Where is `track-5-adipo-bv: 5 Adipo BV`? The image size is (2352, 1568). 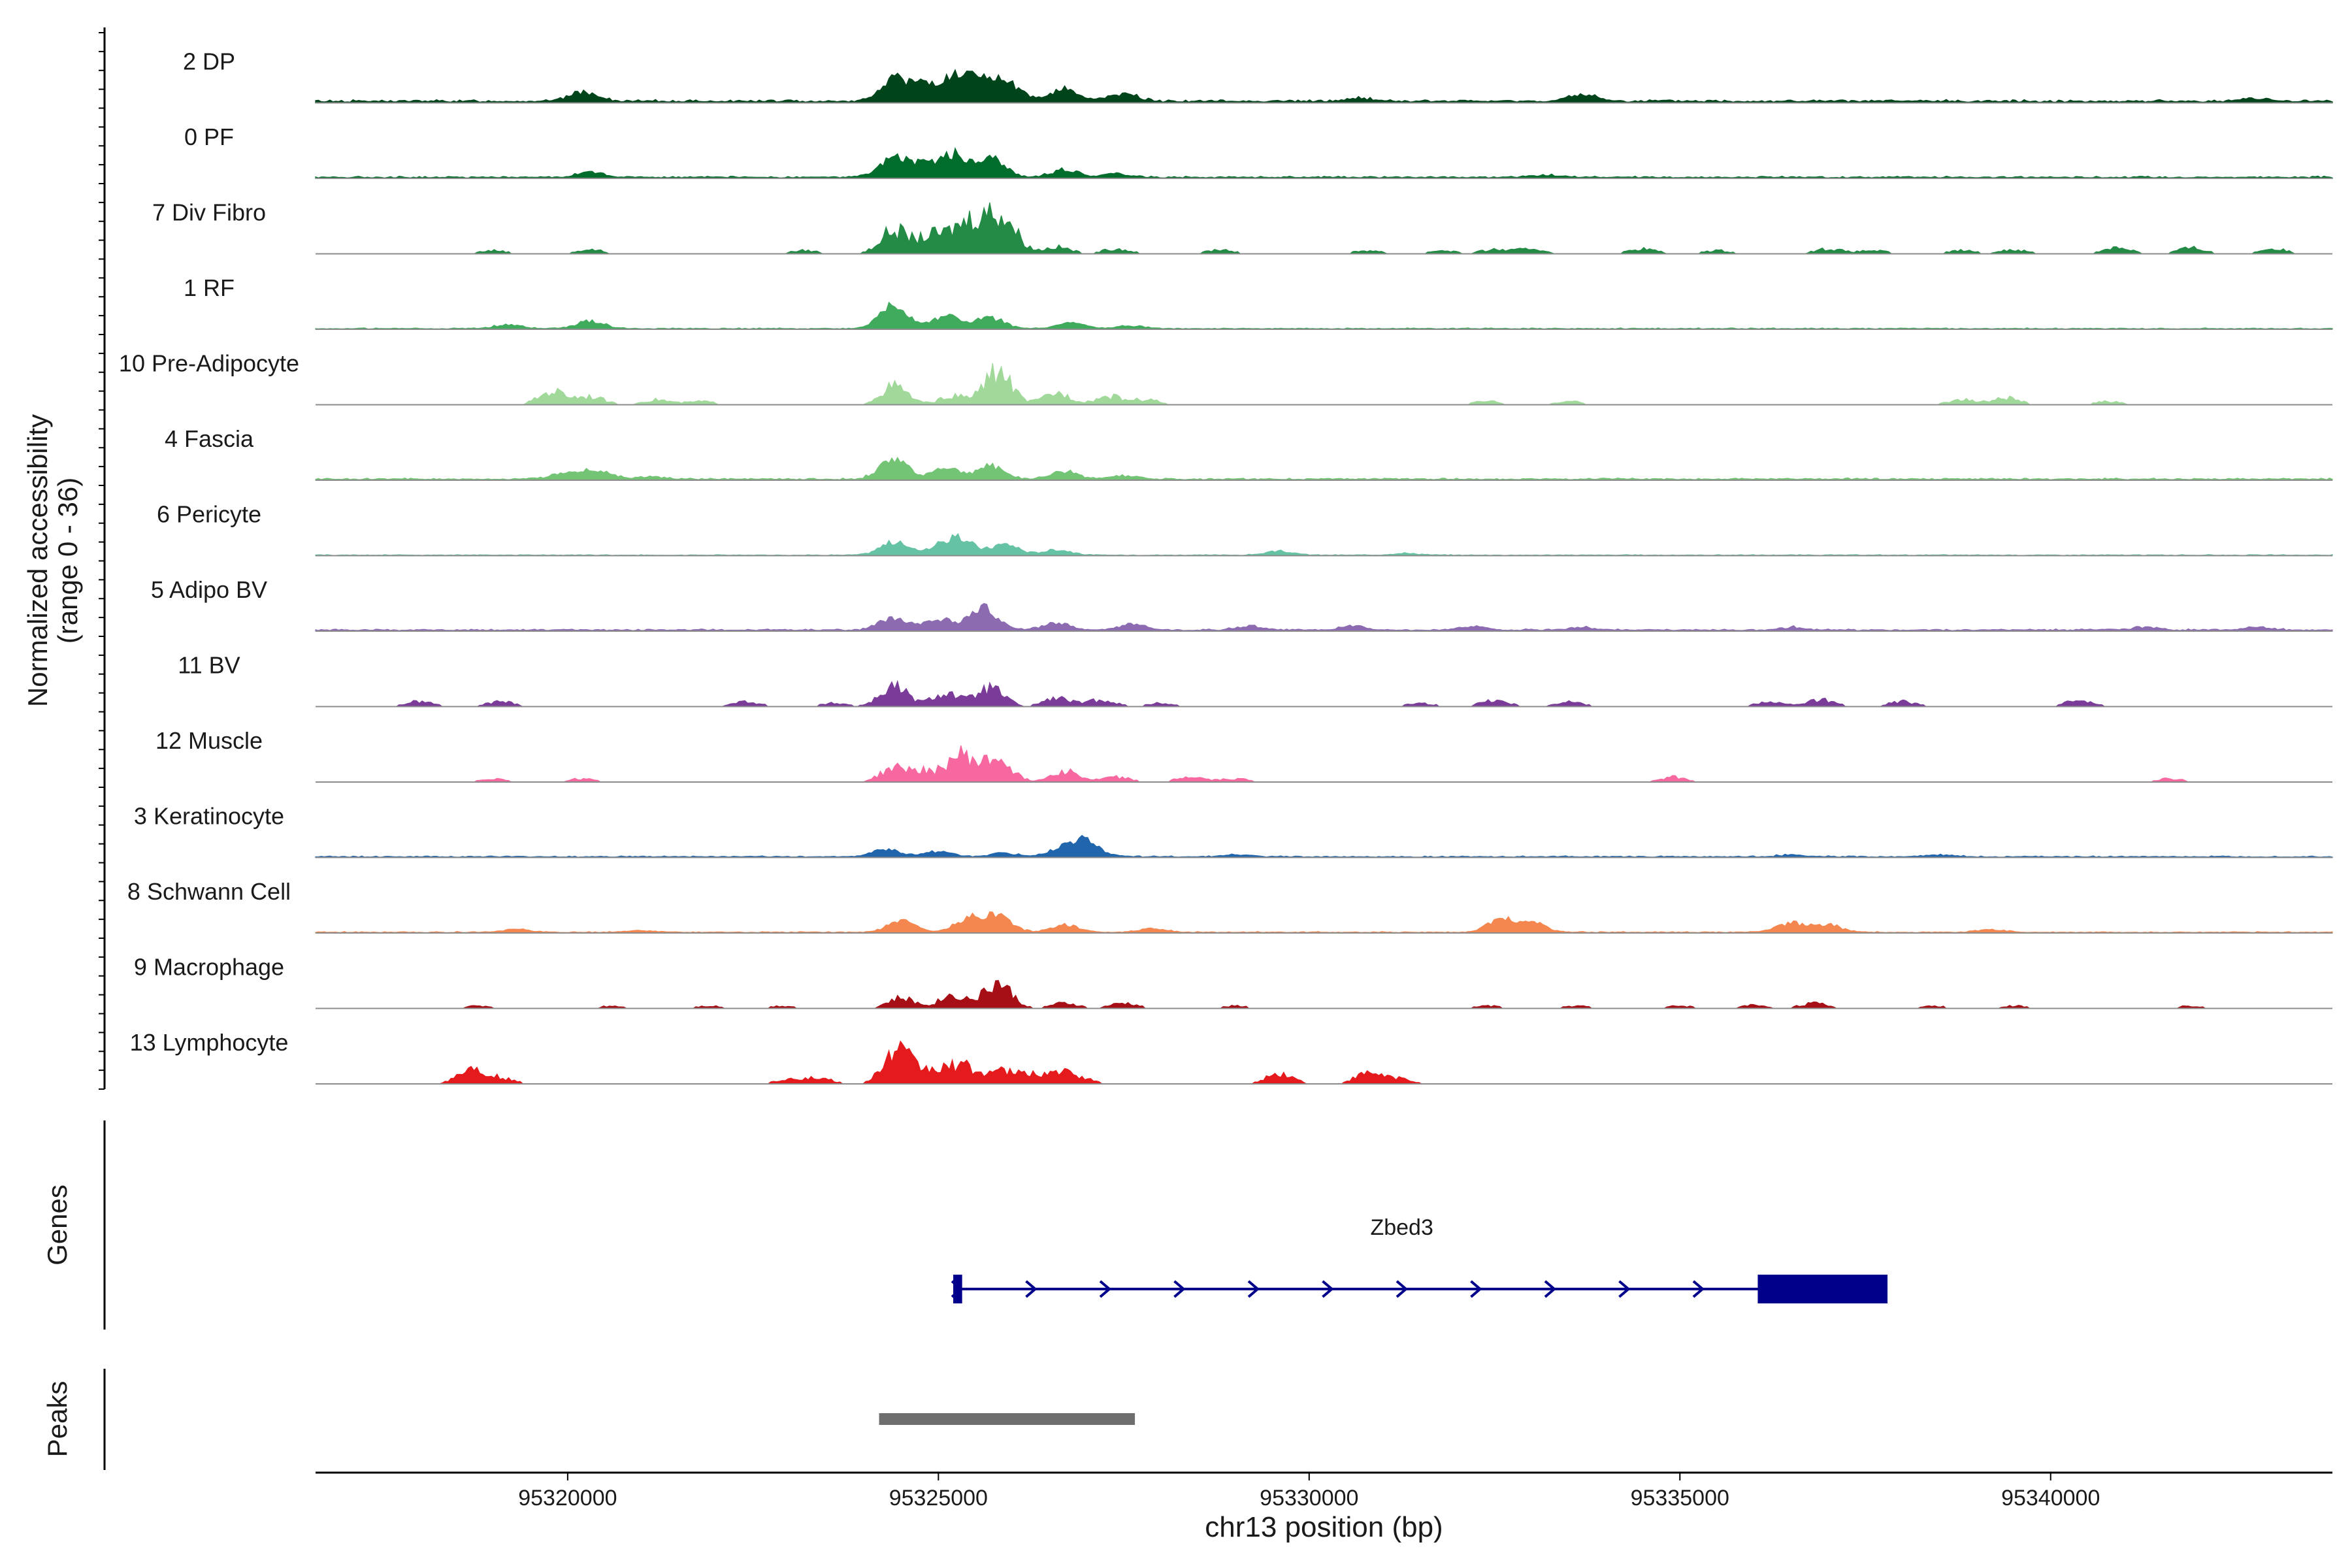 track-5-adipo-bv: 5 Adipo BV is located at coordinates (1242, 604).